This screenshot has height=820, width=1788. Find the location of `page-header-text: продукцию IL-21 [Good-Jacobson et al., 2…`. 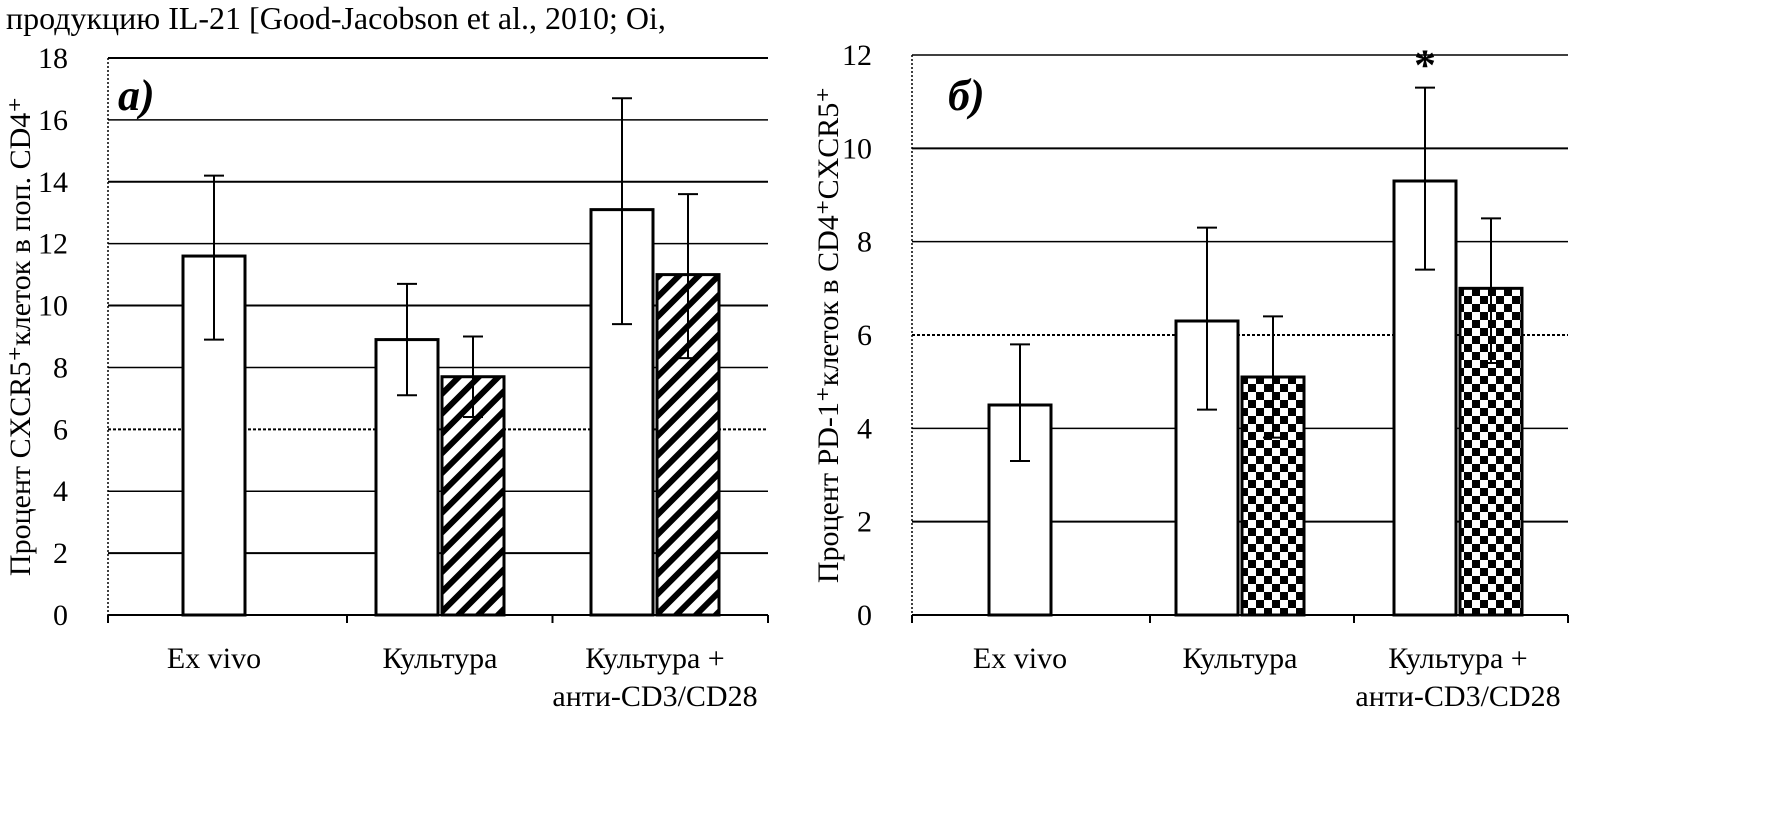

page-header-text: продукцию IL-21 [Good-Jacobson et al., 2… is located at coordinates (336, 18).